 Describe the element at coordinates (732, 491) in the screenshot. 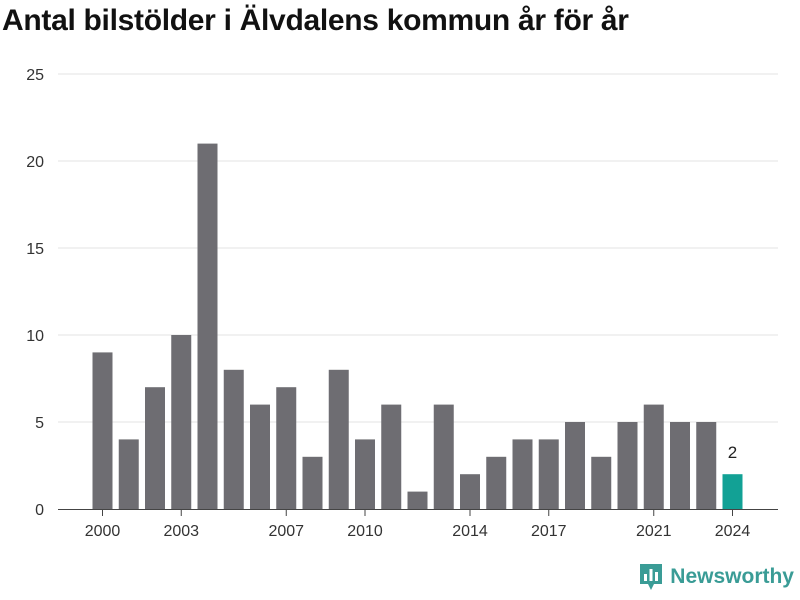

I see `bar-2024` at that location.